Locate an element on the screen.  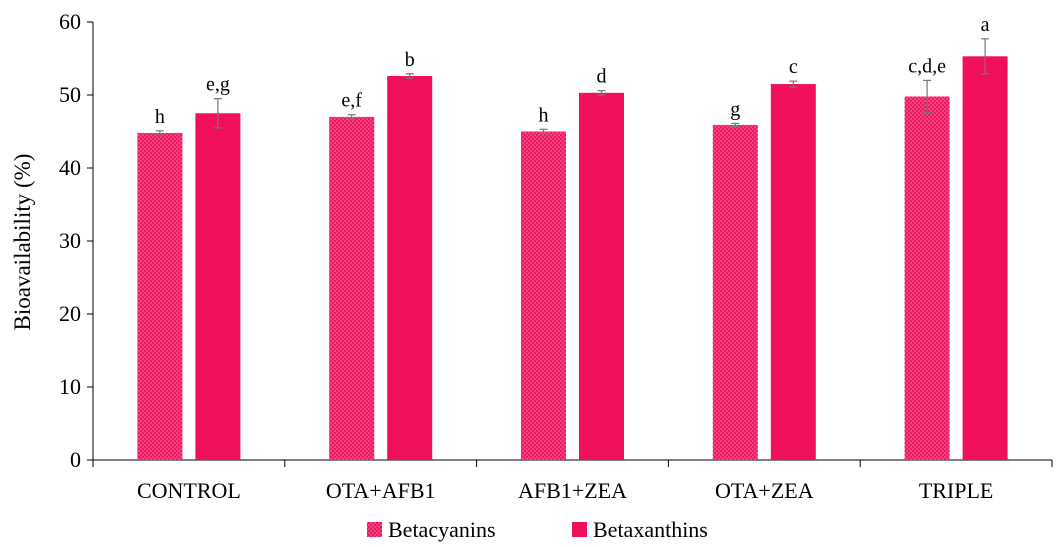
category-label: OTA+ZEA is located at coordinates (764, 490).